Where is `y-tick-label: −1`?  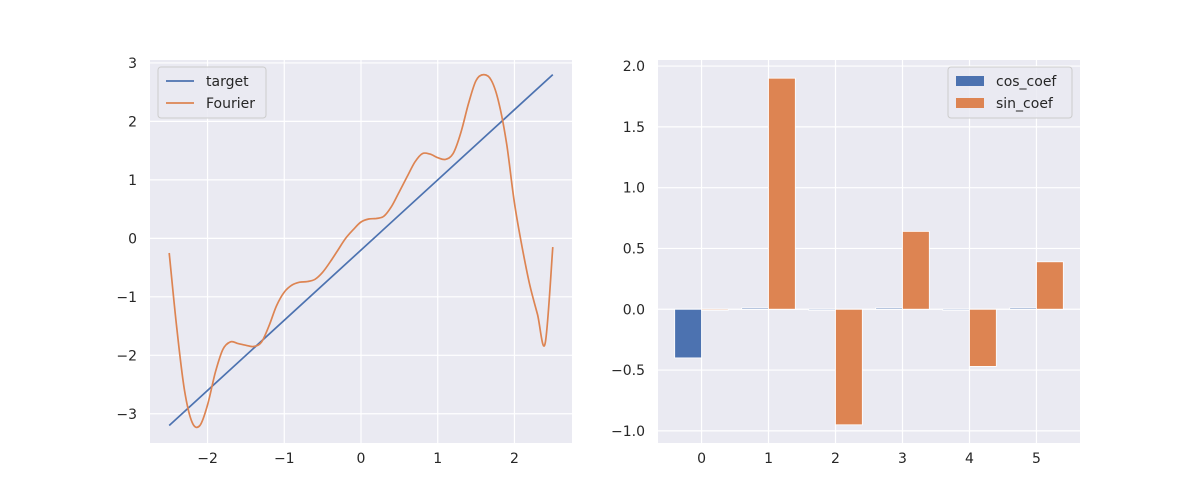 y-tick-label: −1 is located at coordinates (126, 298).